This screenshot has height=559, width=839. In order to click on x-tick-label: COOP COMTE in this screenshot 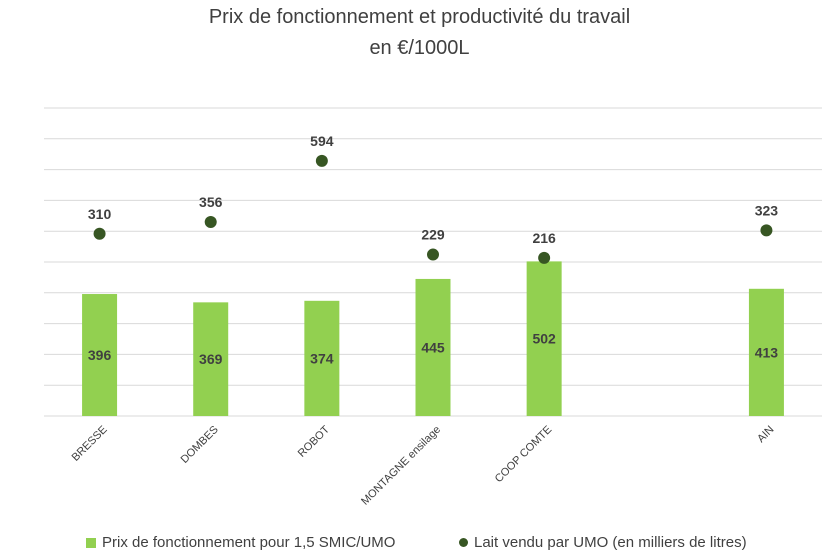, I will do `click(524, 455)`.